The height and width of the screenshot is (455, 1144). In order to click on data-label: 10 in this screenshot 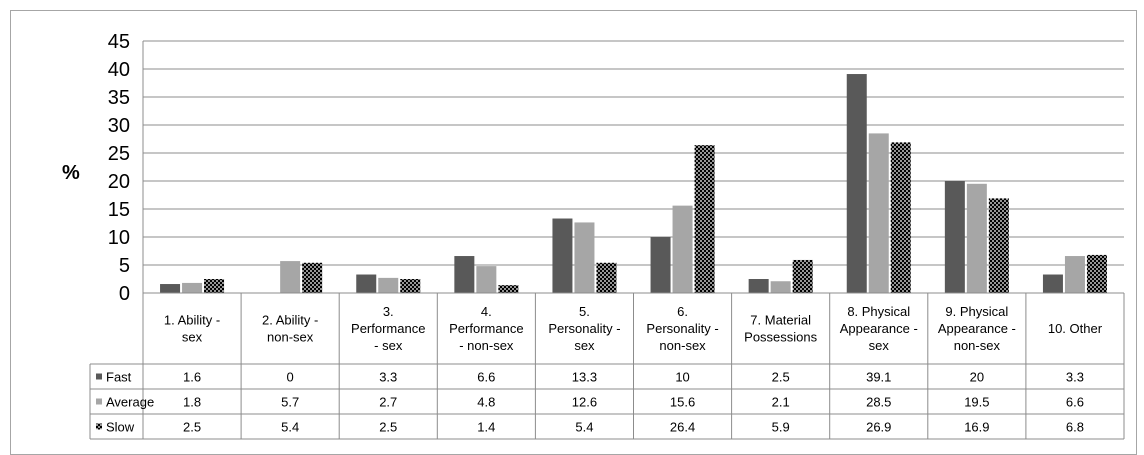, I will do `click(682, 377)`.